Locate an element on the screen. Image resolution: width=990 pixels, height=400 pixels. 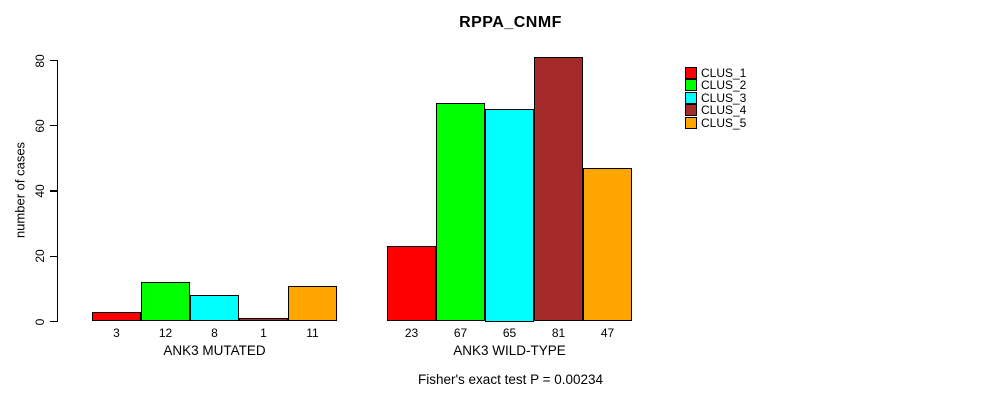
bar-value-ank3-wild-type-clus-4: 81 is located at coordinates (558, 333).